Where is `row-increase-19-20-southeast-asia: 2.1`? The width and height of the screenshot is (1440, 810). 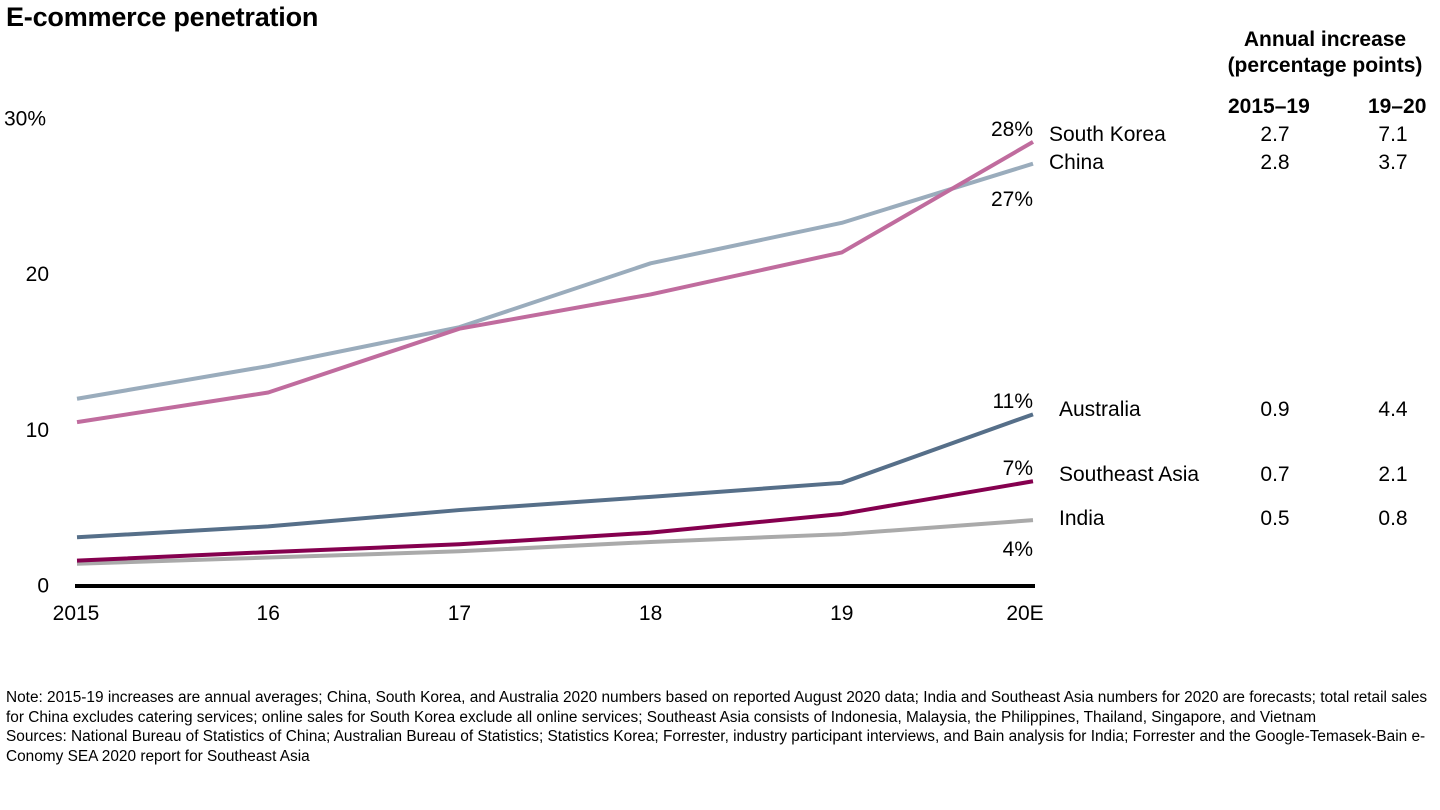
row-increase-19-20-southeast-asia: 2.1 is located at coordinates (1393, 474).